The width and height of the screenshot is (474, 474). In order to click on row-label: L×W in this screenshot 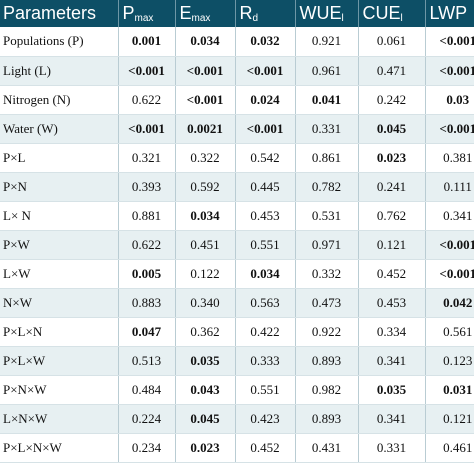, I will do `click(59, 274)`.